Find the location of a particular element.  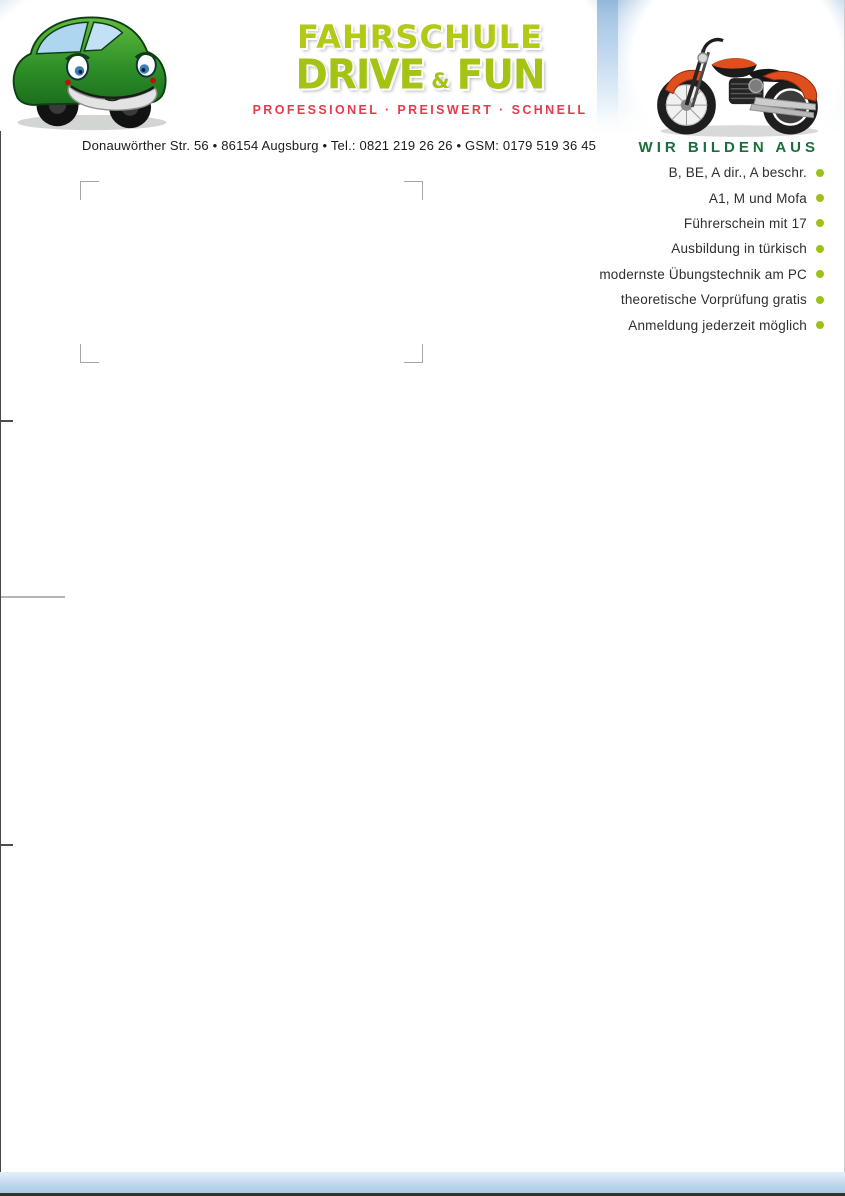

brand-word-fun: FUN is located at coordinates (501, 75).